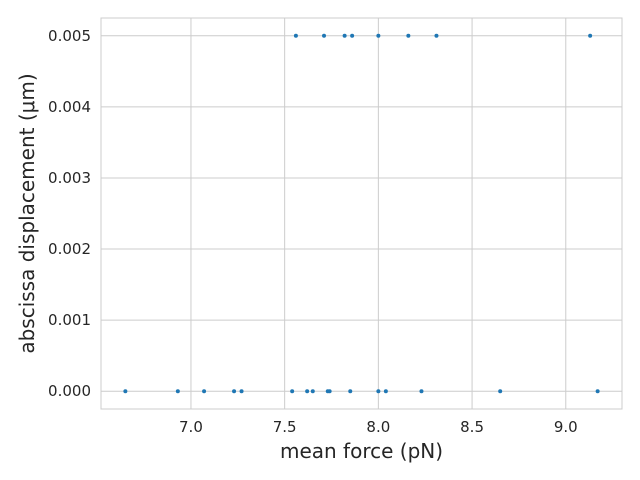 The height and width of the screenshot is (480, 640). What do you see at coordinates (69, 320) in the screenshot?
I see `y-tick-label: 0.001` at bounding box center [69, 320].